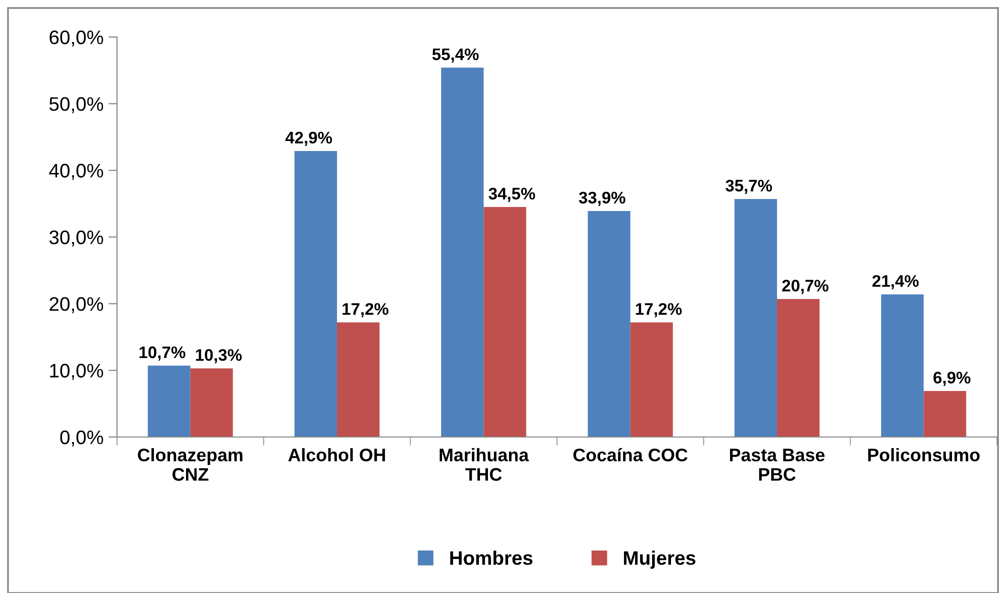 This screenshot has width=999, height=593. I want to click on x-tick-label: Clonazepam CNZ, so click(190, 464).